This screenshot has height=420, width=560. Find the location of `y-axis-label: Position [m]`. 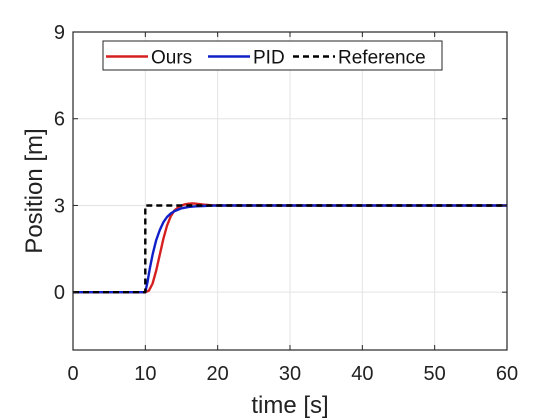

y-axis-label: Position [m] is located at coordinates (34, 190).